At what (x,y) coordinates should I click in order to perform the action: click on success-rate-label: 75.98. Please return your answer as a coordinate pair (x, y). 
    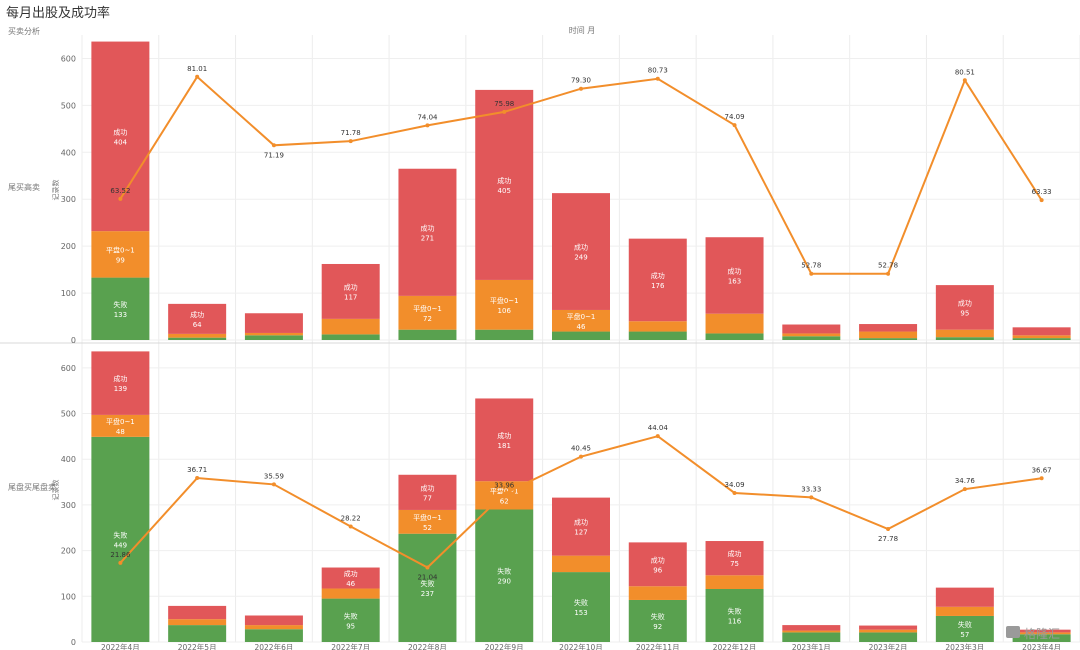
    Looking at the image, I should click on (504, 104).